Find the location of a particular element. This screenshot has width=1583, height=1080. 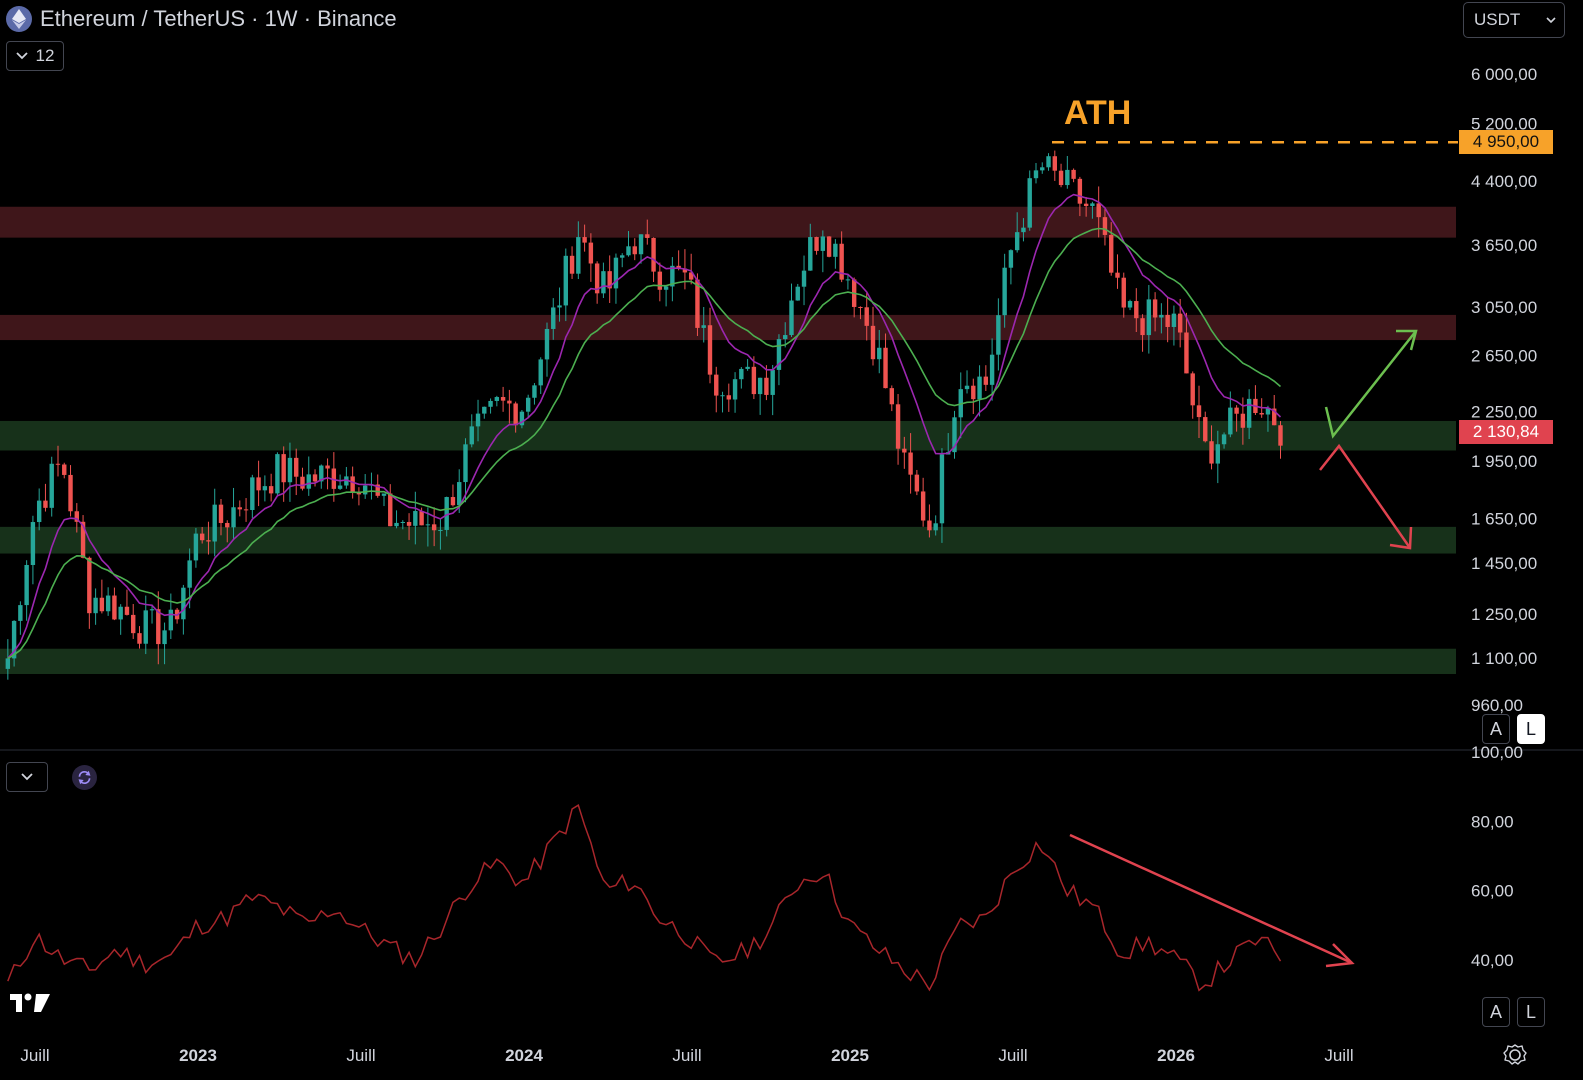

rsi-log-scale-button: L is located at coordinates (1531, 1012).